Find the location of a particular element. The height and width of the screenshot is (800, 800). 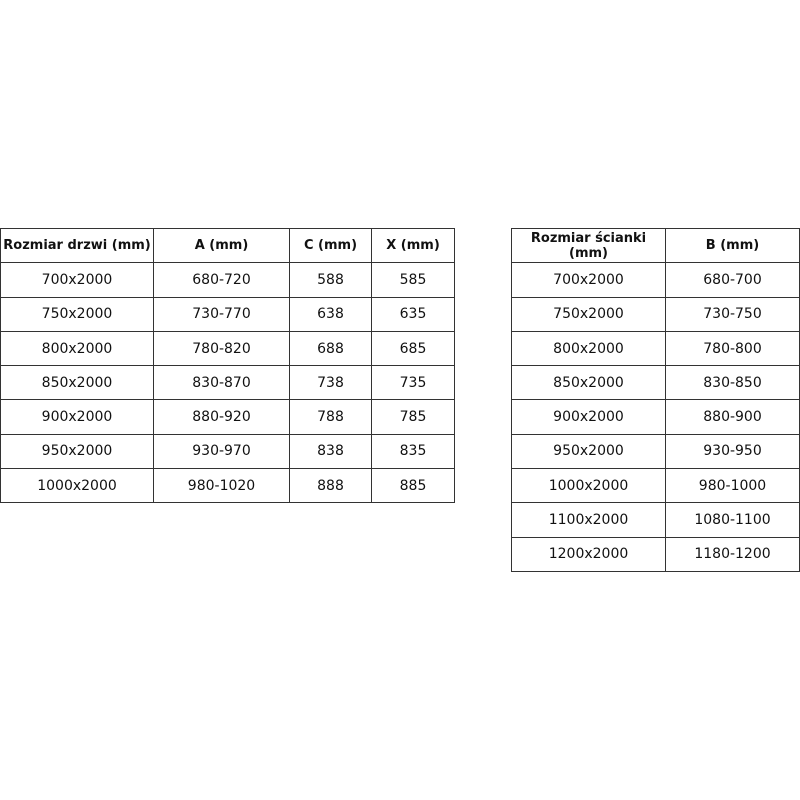

table-cell: 638 is located at coordinates (330, 314).